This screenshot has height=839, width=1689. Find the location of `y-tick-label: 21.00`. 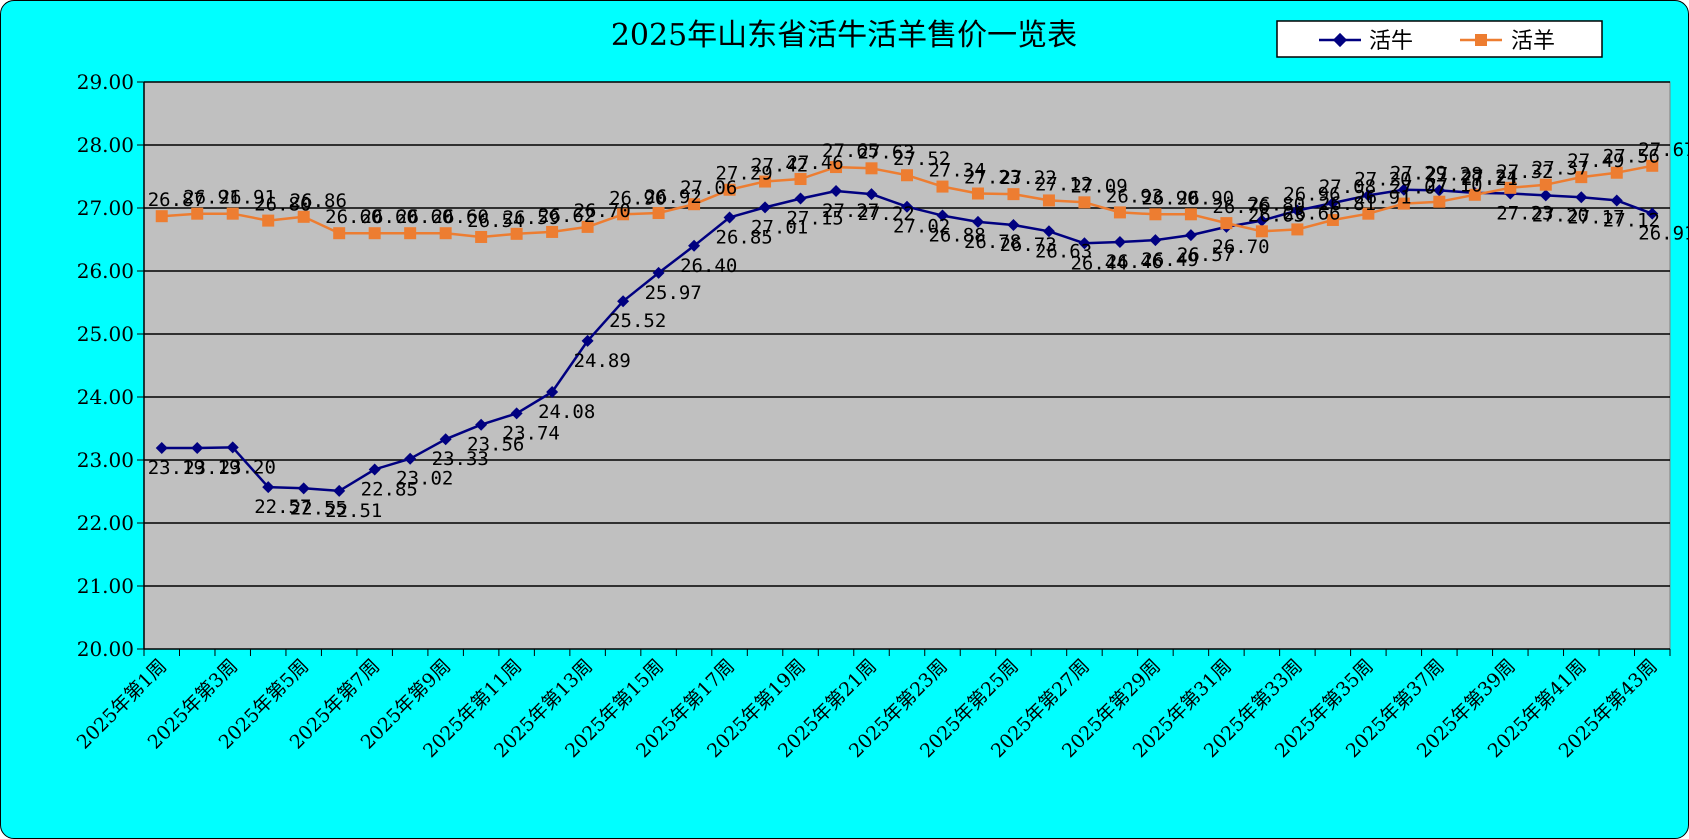

y-tick-label: 21.00 is located at coordinates (105, 586).